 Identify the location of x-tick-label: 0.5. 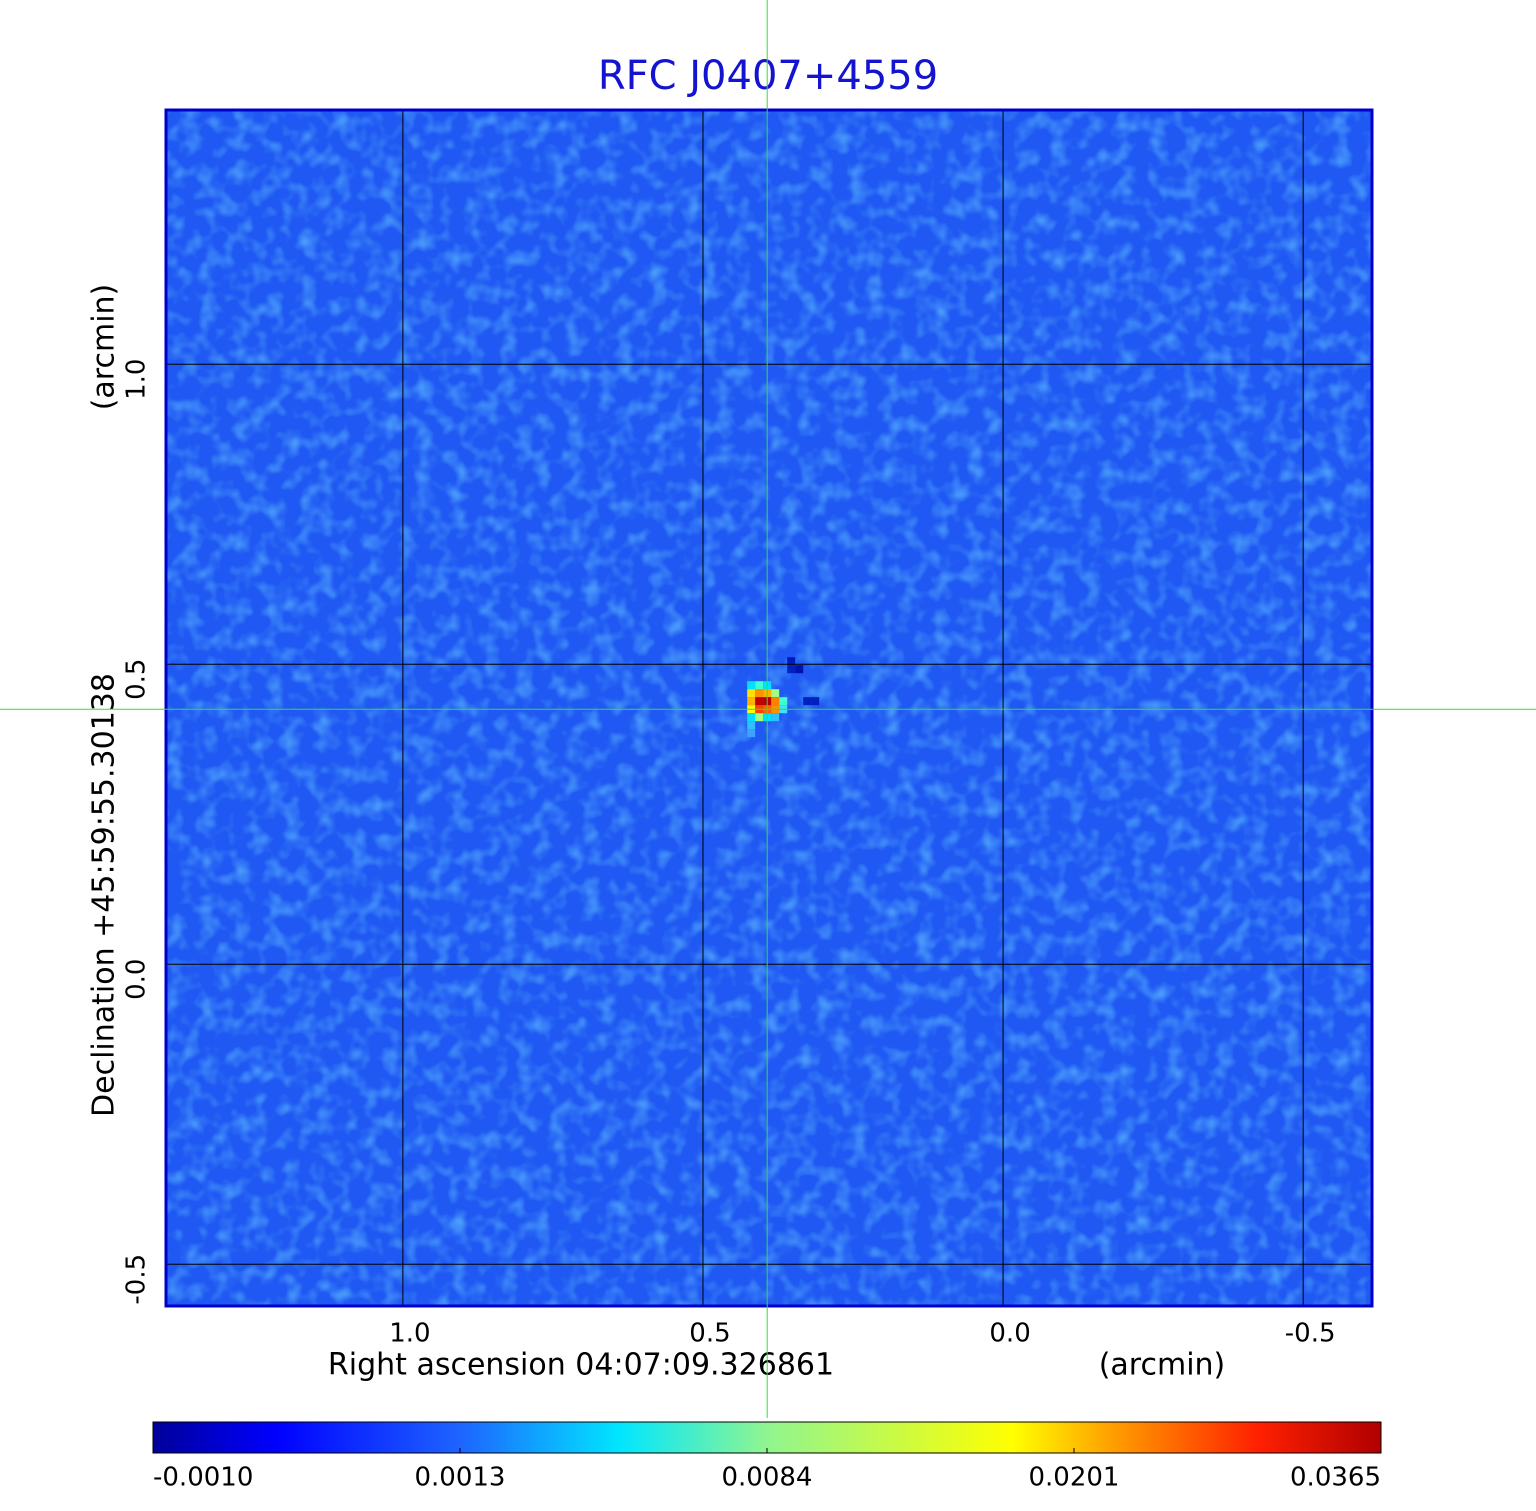
(709, 1334).